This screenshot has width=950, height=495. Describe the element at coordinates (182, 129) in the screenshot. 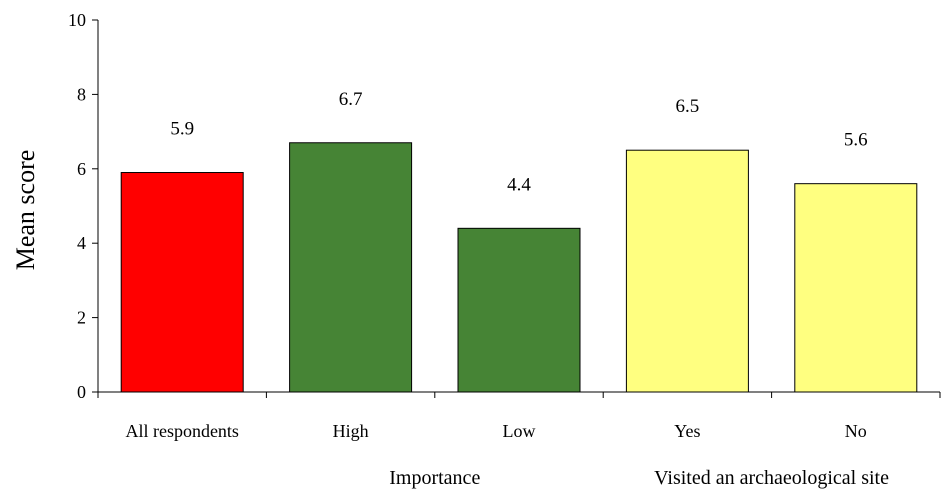

I see `data-label: 5.9` at that location.